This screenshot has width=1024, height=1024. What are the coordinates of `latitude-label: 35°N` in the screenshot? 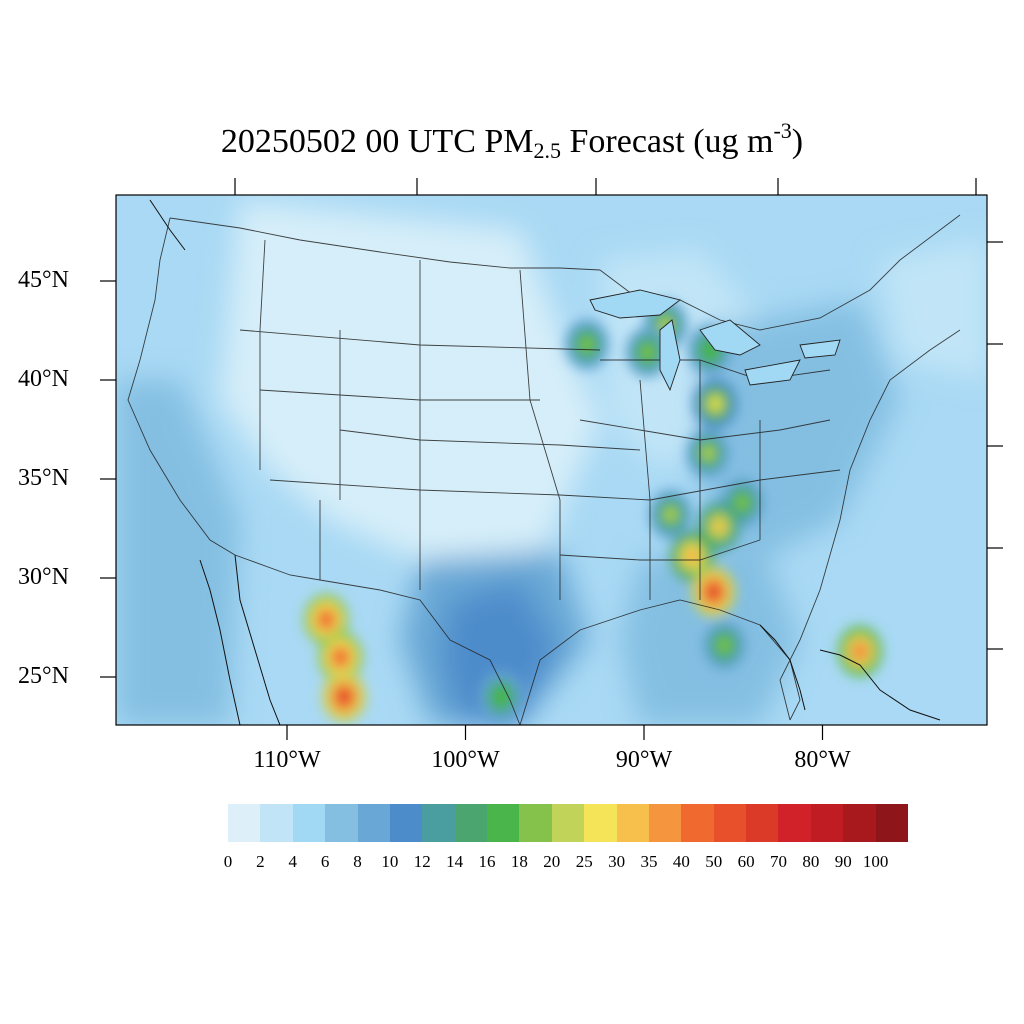 It's located at (43, 478).